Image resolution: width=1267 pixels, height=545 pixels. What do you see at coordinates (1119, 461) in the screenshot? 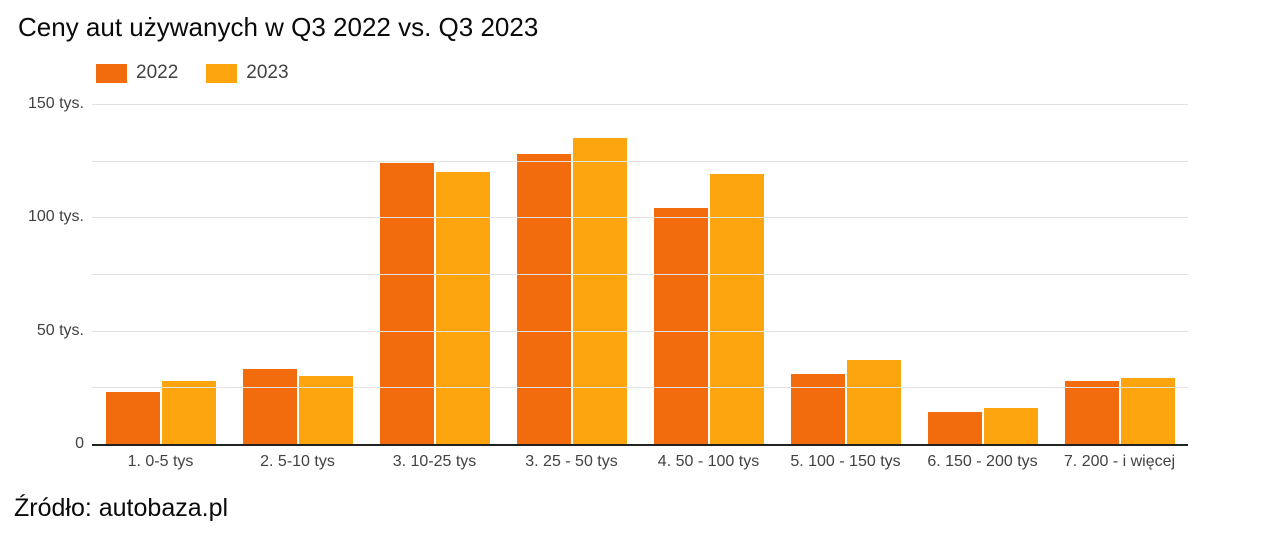
I see `x-axis-label: 7. 200 - i więcej` at bounding box center [1119, 461].